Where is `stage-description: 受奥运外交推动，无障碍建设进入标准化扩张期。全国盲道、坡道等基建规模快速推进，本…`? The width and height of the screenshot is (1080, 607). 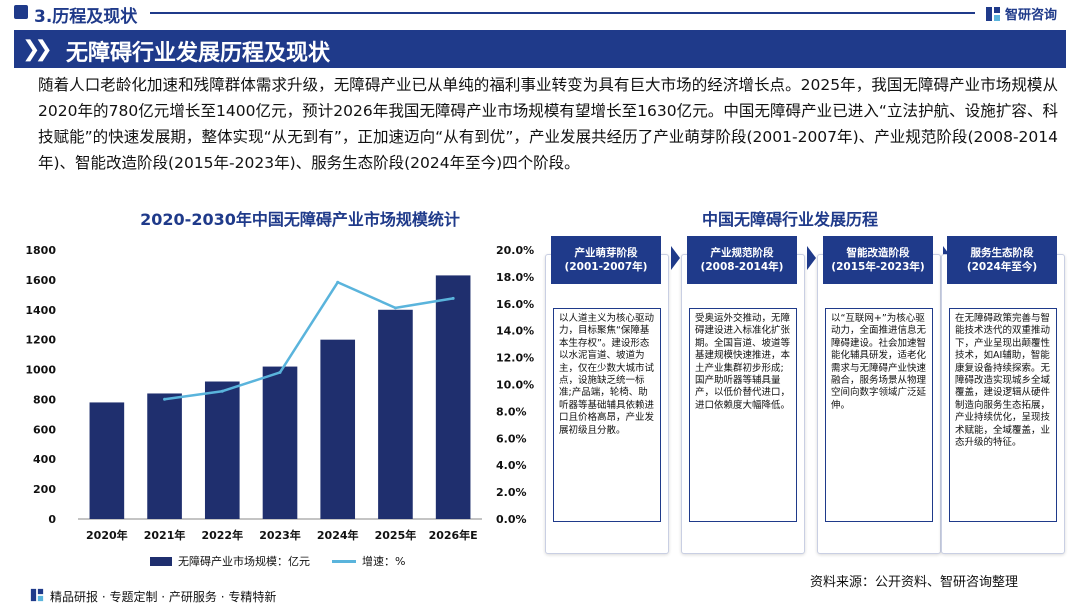
stage-description: 受奥运外交推动，无障碍建设进入标准化扩张期。全国盲道、坡道等基建规模快速推进，本… is located at coordinates (743, 415).